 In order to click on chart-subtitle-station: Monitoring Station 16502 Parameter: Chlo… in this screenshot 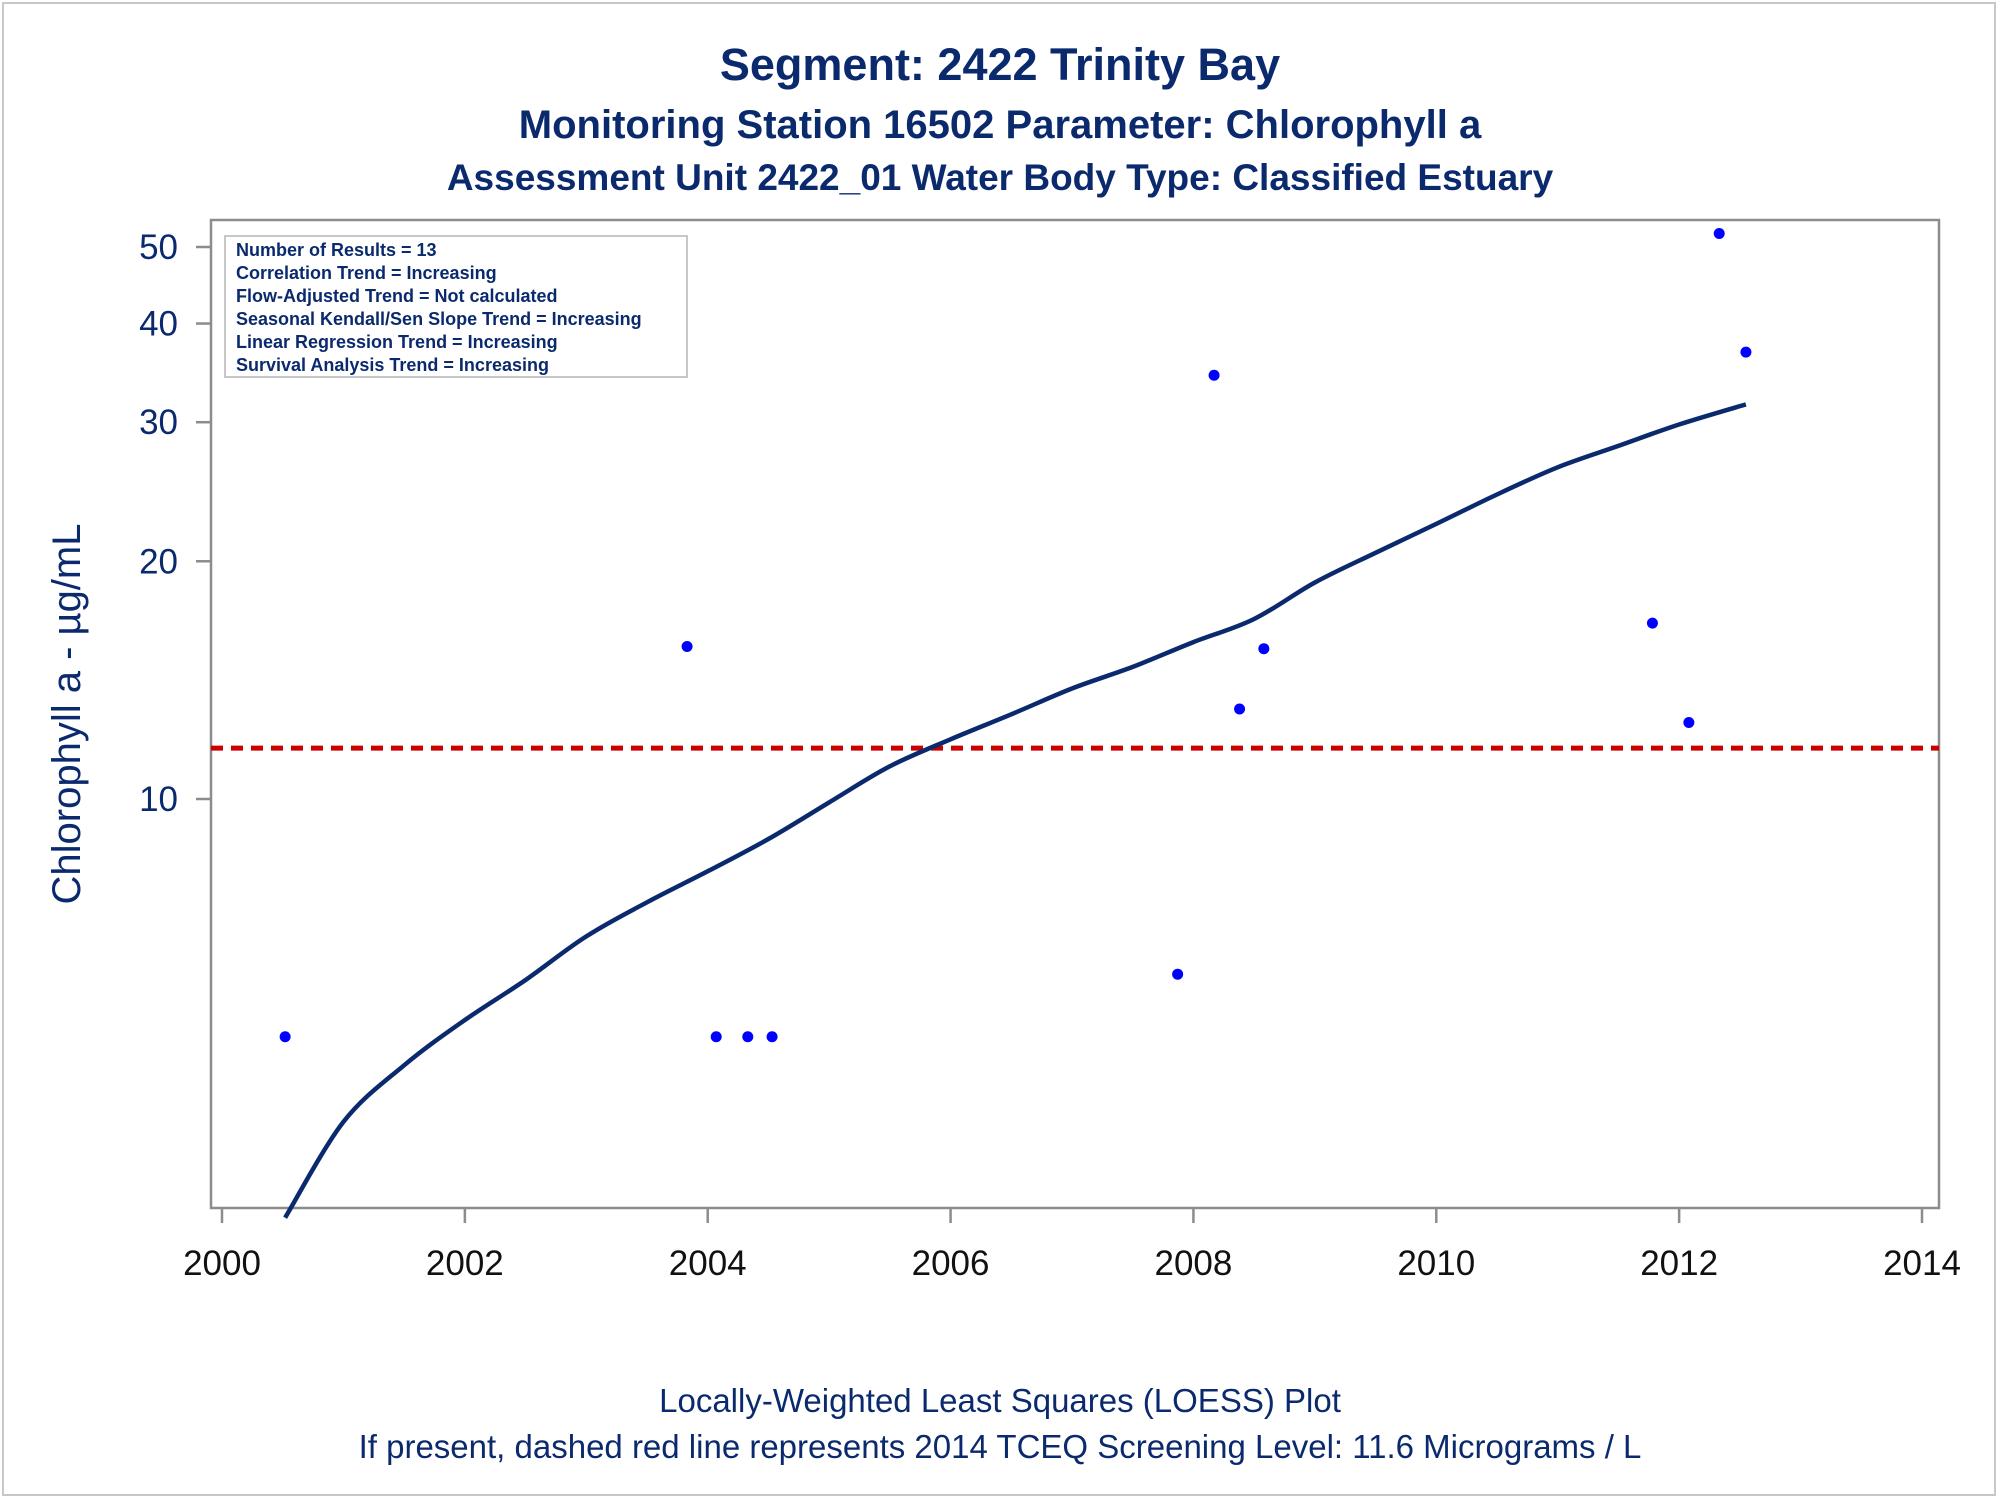, I will do `click(1000, 125)`.